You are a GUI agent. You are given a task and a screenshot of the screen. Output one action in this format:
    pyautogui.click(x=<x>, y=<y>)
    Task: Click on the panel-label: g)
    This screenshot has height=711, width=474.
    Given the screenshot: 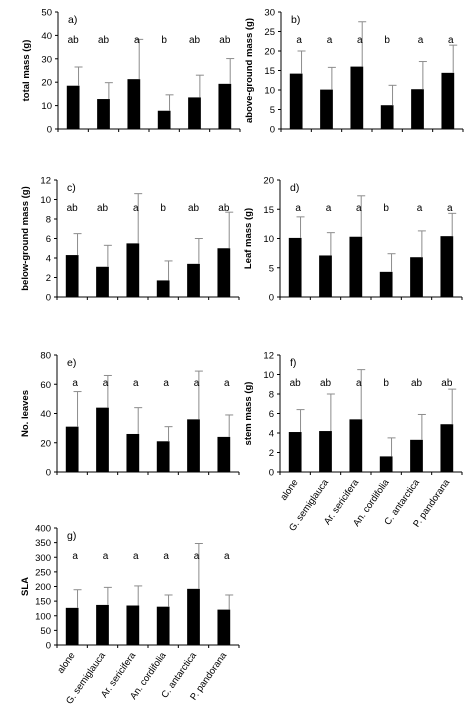 What is the action you would take?
    pyautogui.click(x=71, y=536)
    